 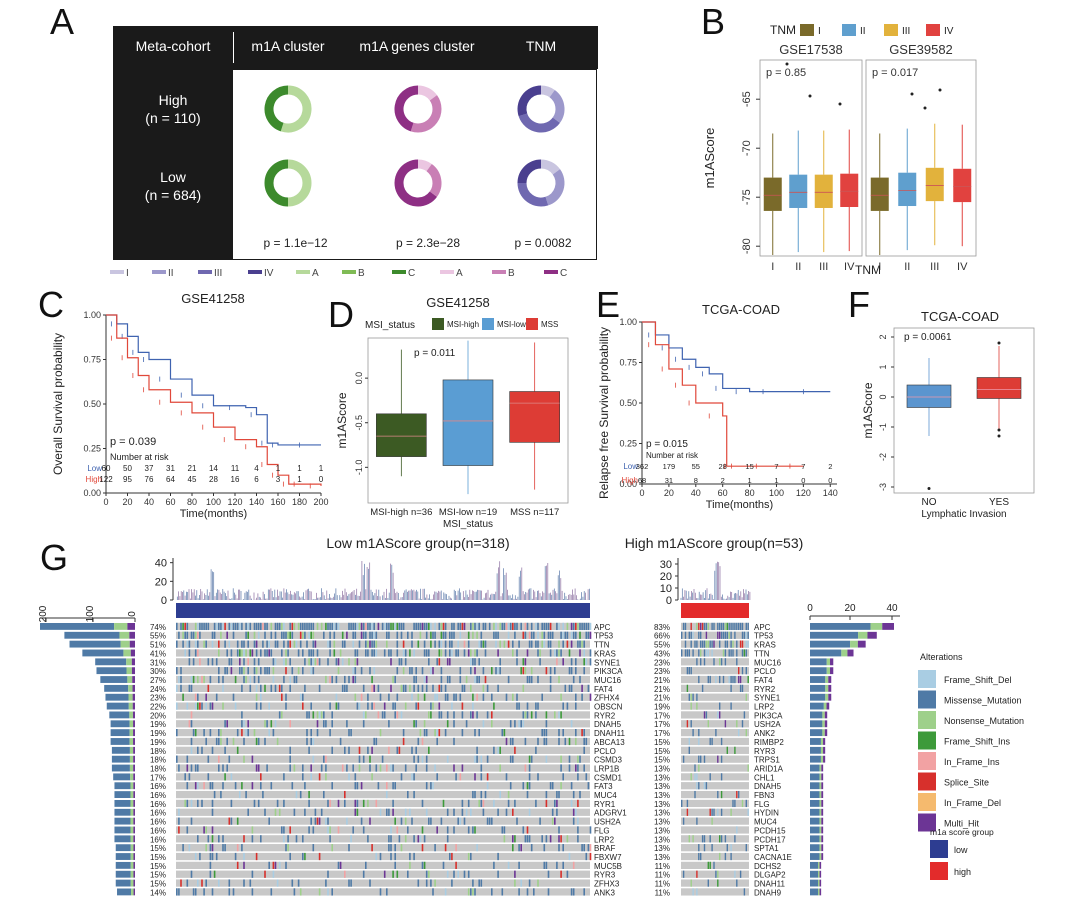 I want to click on risk-value: 4, so click(x=256, y=468).